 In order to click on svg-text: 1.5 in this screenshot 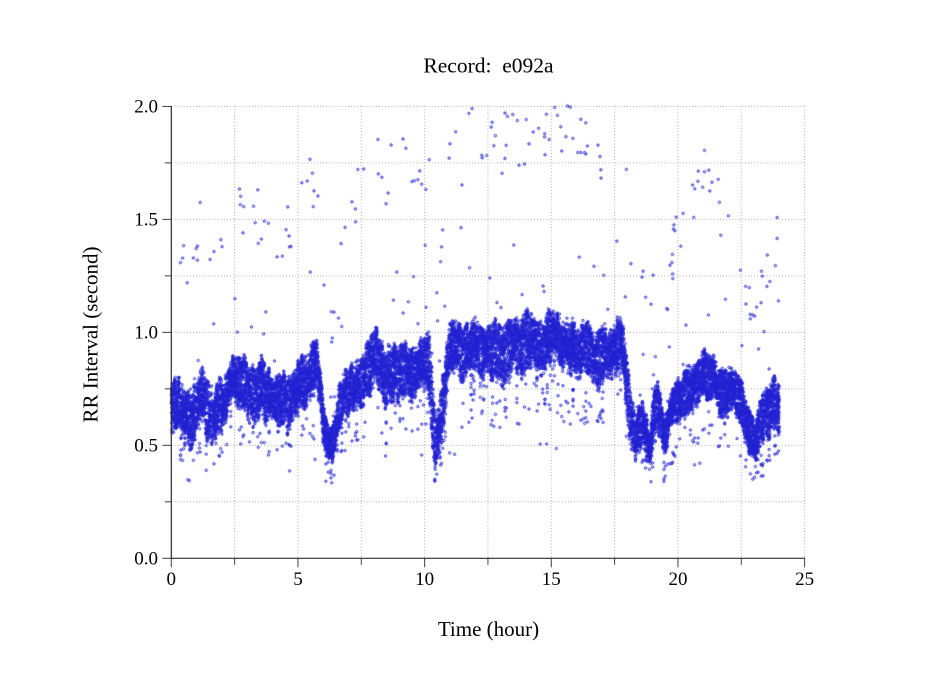, I will do `click(146, 220)`.